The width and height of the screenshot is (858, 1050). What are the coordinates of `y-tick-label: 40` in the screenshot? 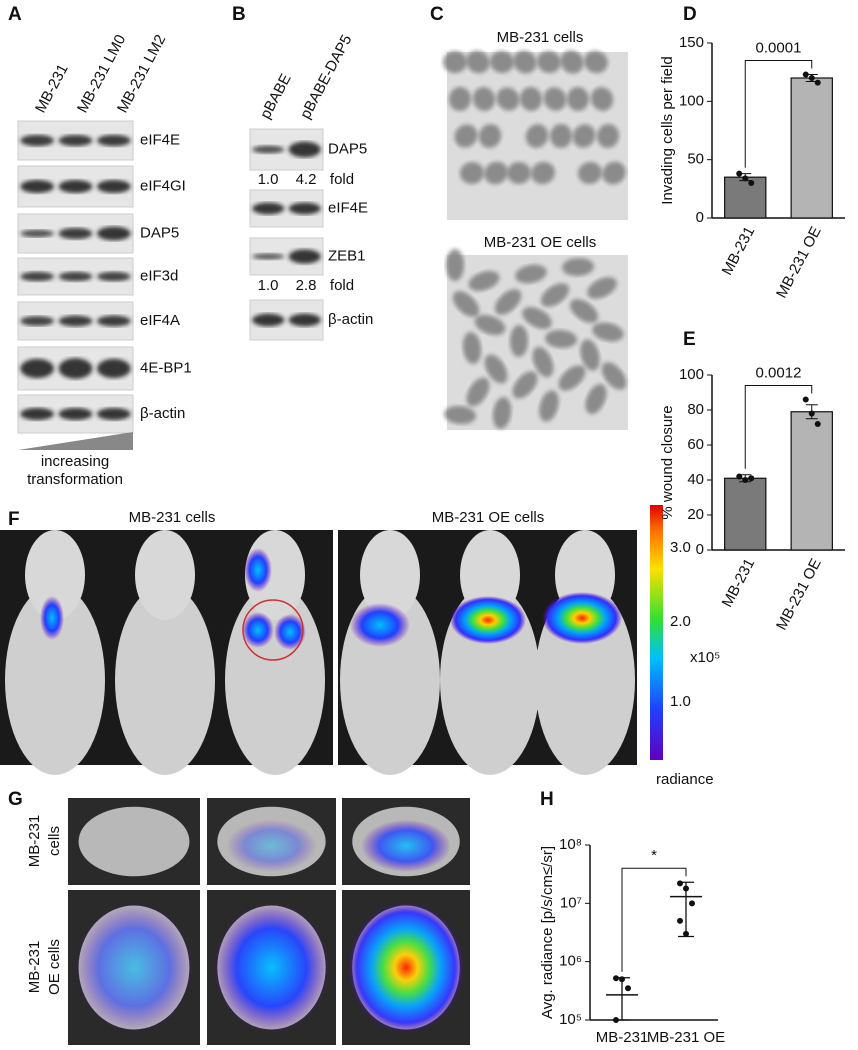 It's located at (695, 479).